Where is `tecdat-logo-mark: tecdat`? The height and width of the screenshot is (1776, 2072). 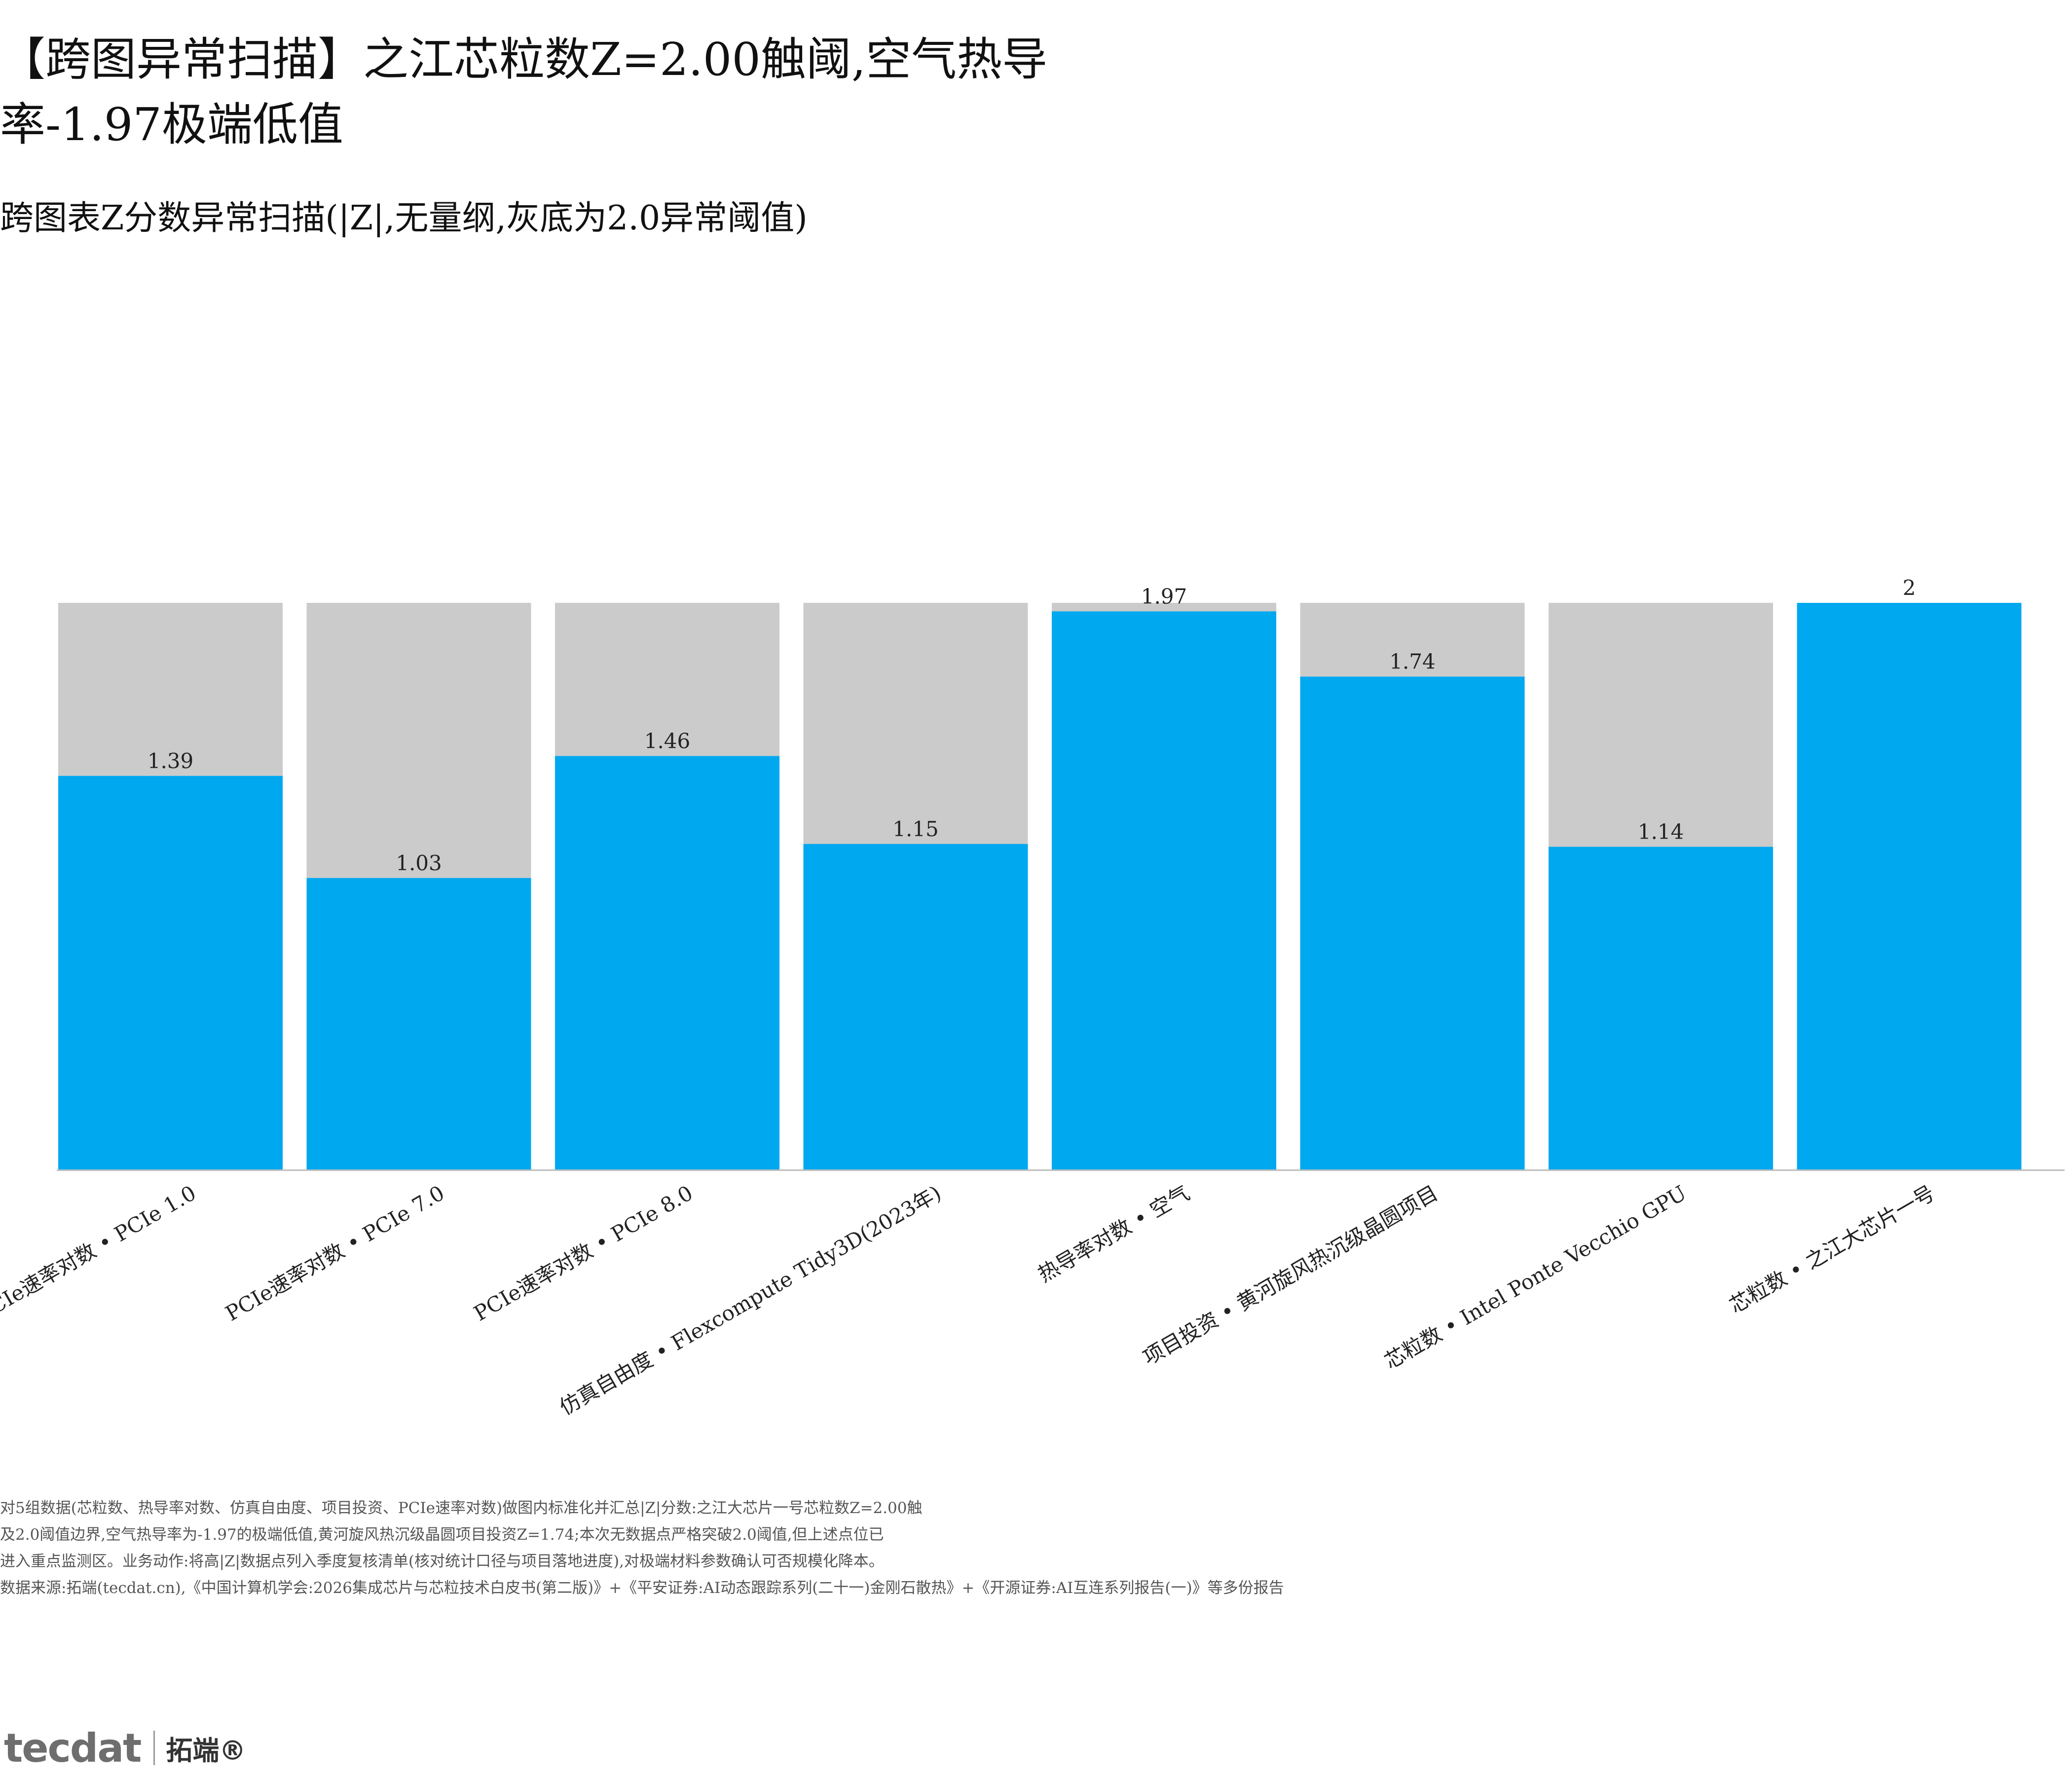 tecdat-logo-mark: tecdat is located at coordinates (73, 1748).